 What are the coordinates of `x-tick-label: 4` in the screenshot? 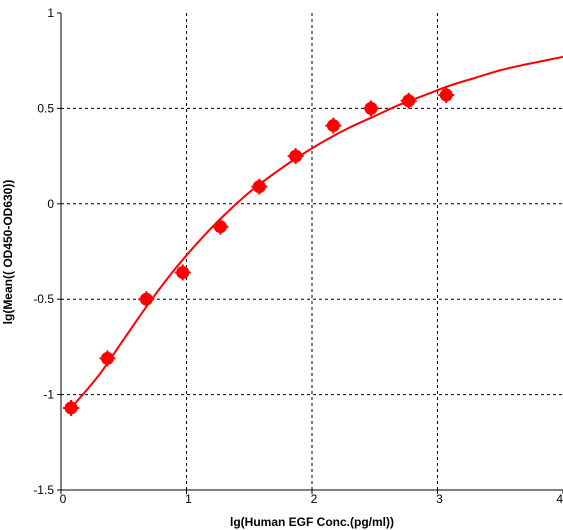 It's located at (559, 499).